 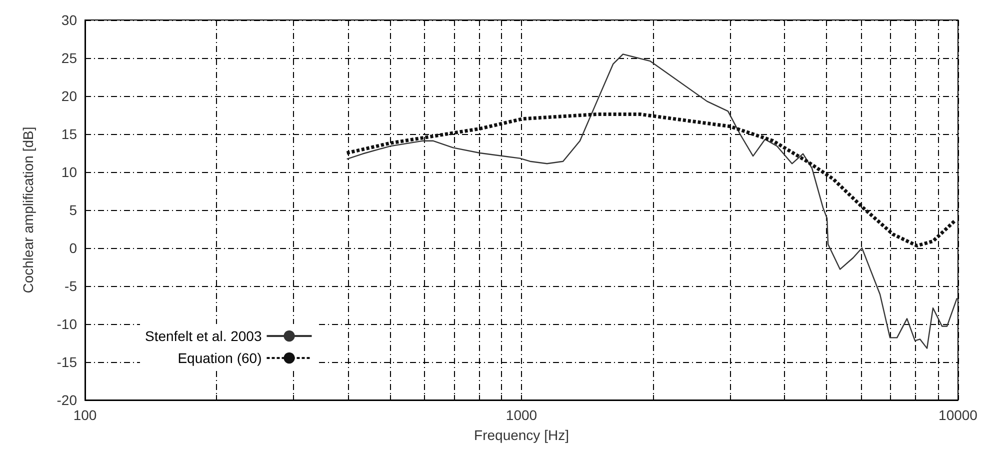 I want to click on y-tick-label: 5, so click(x=73, y=210).